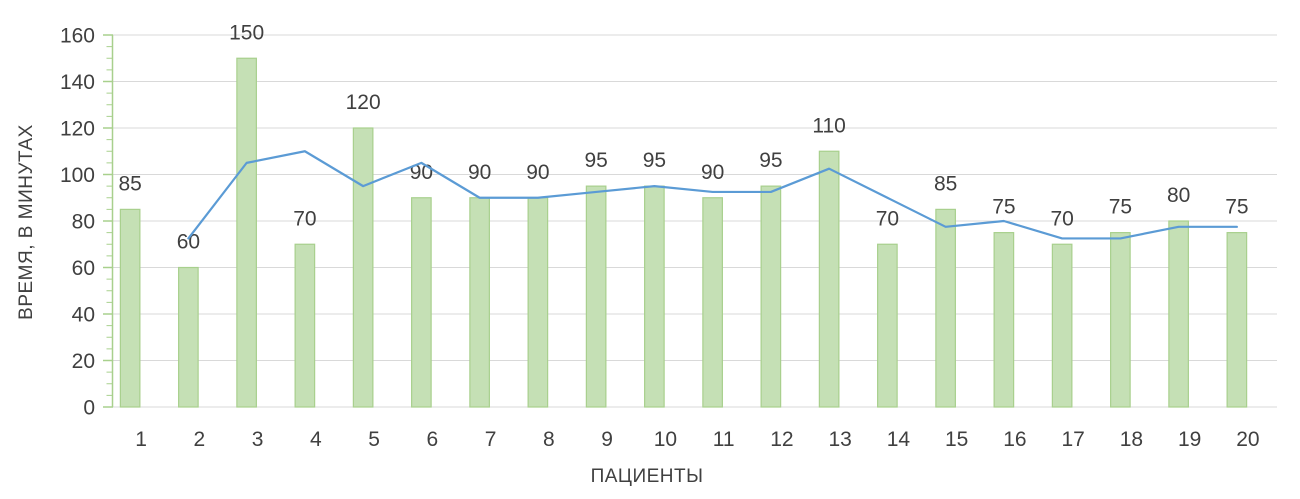 This screenshot has height=499, width=1300. What do you see at coordinates (83, 268) in the screenshot?
I see `y-tick-label: 60` at bounding box center [83, 268].